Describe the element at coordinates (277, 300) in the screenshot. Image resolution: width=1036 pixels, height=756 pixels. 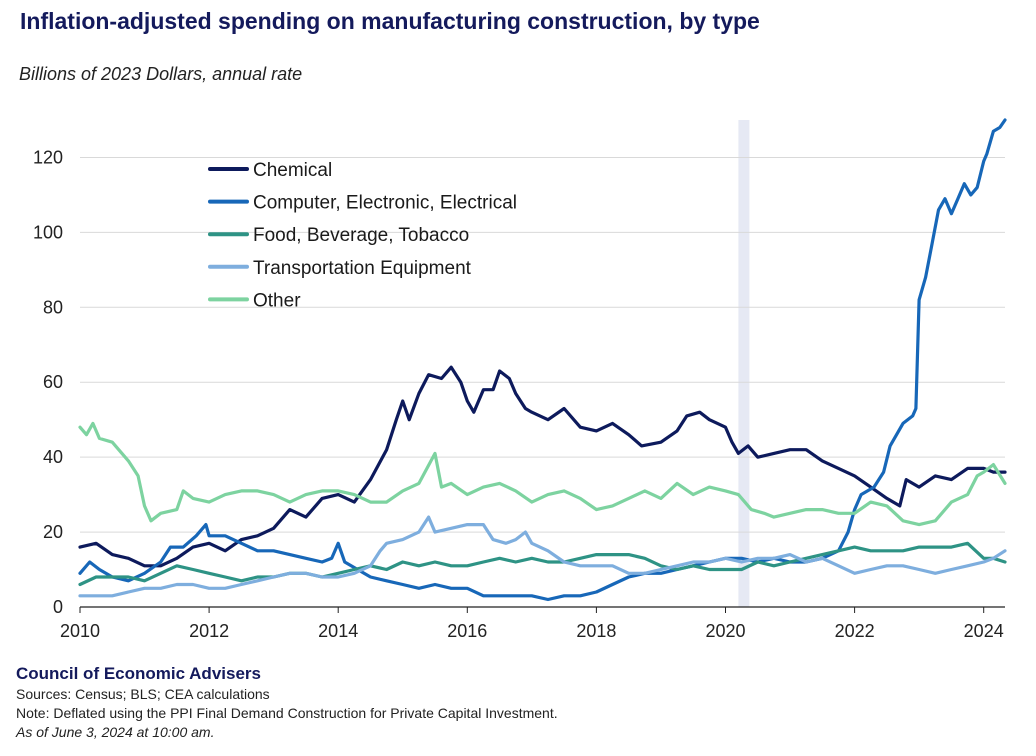
I see `legend-label: Other` at that location.